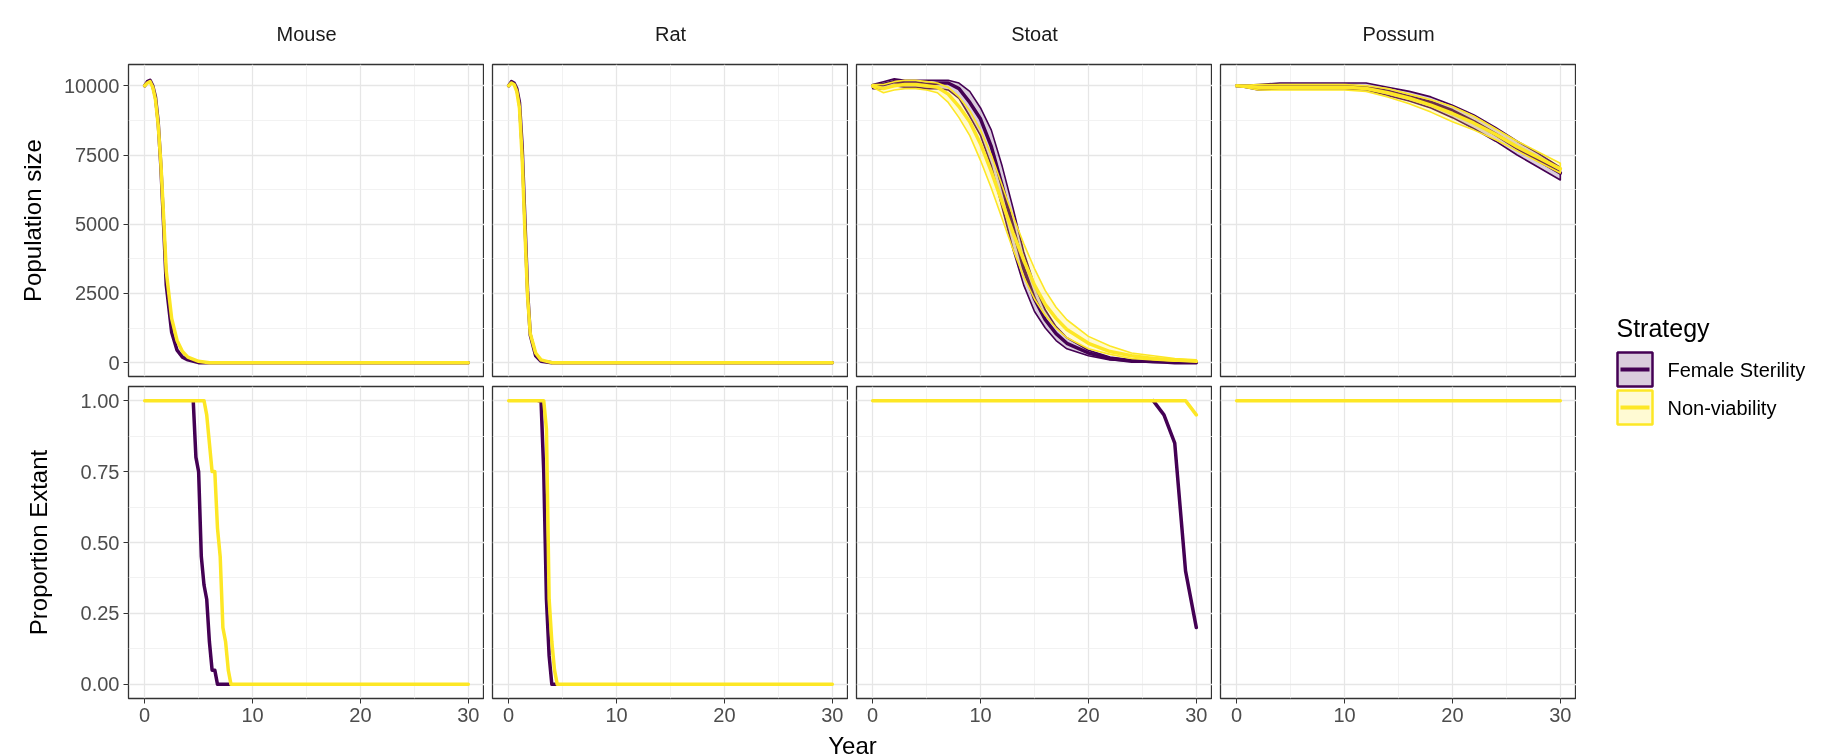 Image resolution: width=1832 pixels, height=755 pixels. I want to click on chart-title: Possum, so click(1398, 33).